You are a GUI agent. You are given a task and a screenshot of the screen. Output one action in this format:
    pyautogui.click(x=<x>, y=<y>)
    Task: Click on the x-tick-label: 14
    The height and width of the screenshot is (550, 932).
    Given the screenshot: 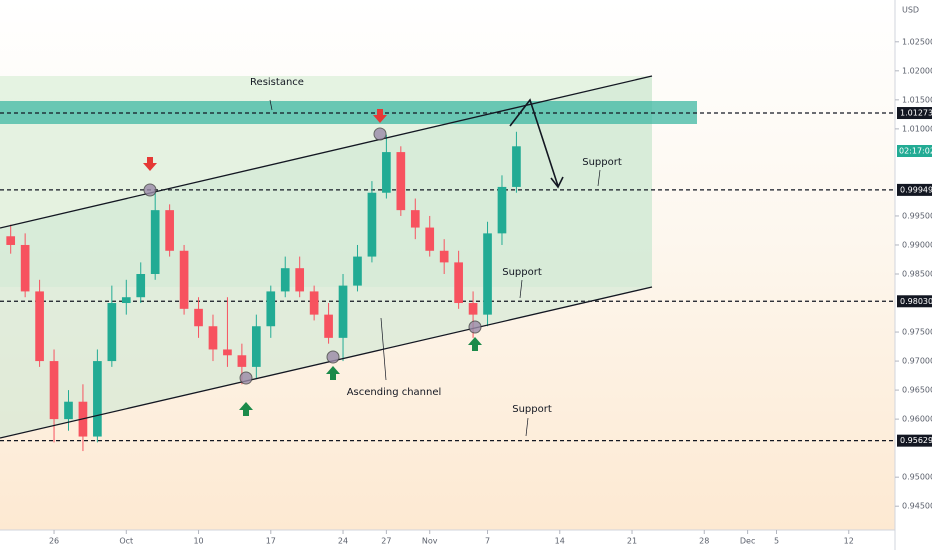 What is the action you would take?
    pyautogui.click(x=560, y=541)
    